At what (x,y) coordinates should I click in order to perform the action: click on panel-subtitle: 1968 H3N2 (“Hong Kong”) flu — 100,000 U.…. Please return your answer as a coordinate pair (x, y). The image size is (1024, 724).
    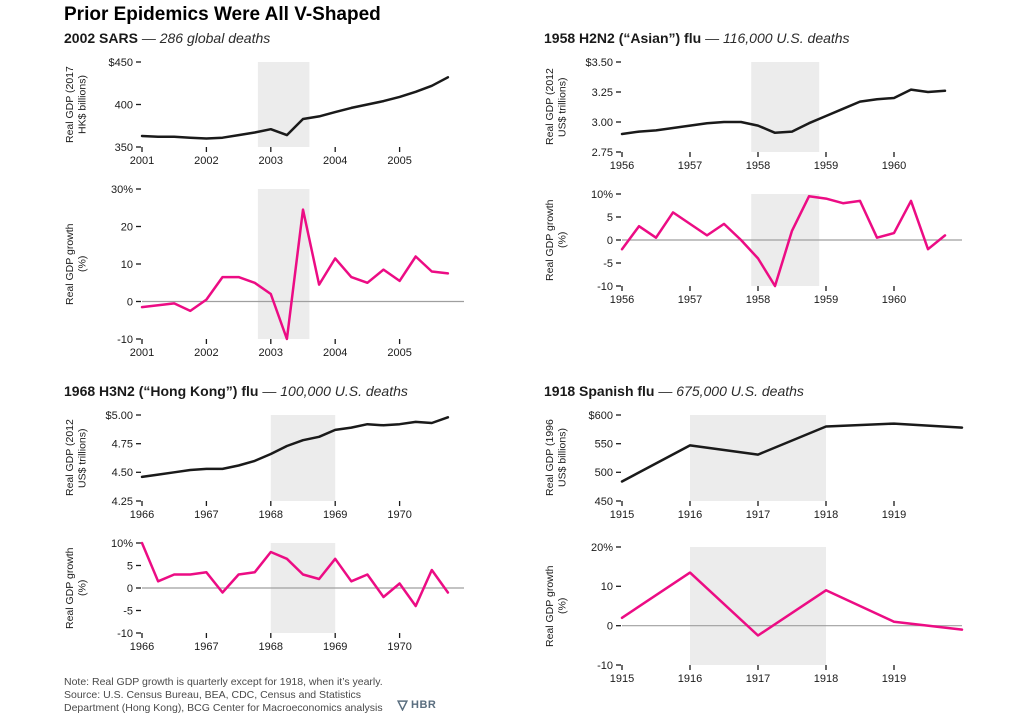
    Looking at the image, I should click on (269, 391).